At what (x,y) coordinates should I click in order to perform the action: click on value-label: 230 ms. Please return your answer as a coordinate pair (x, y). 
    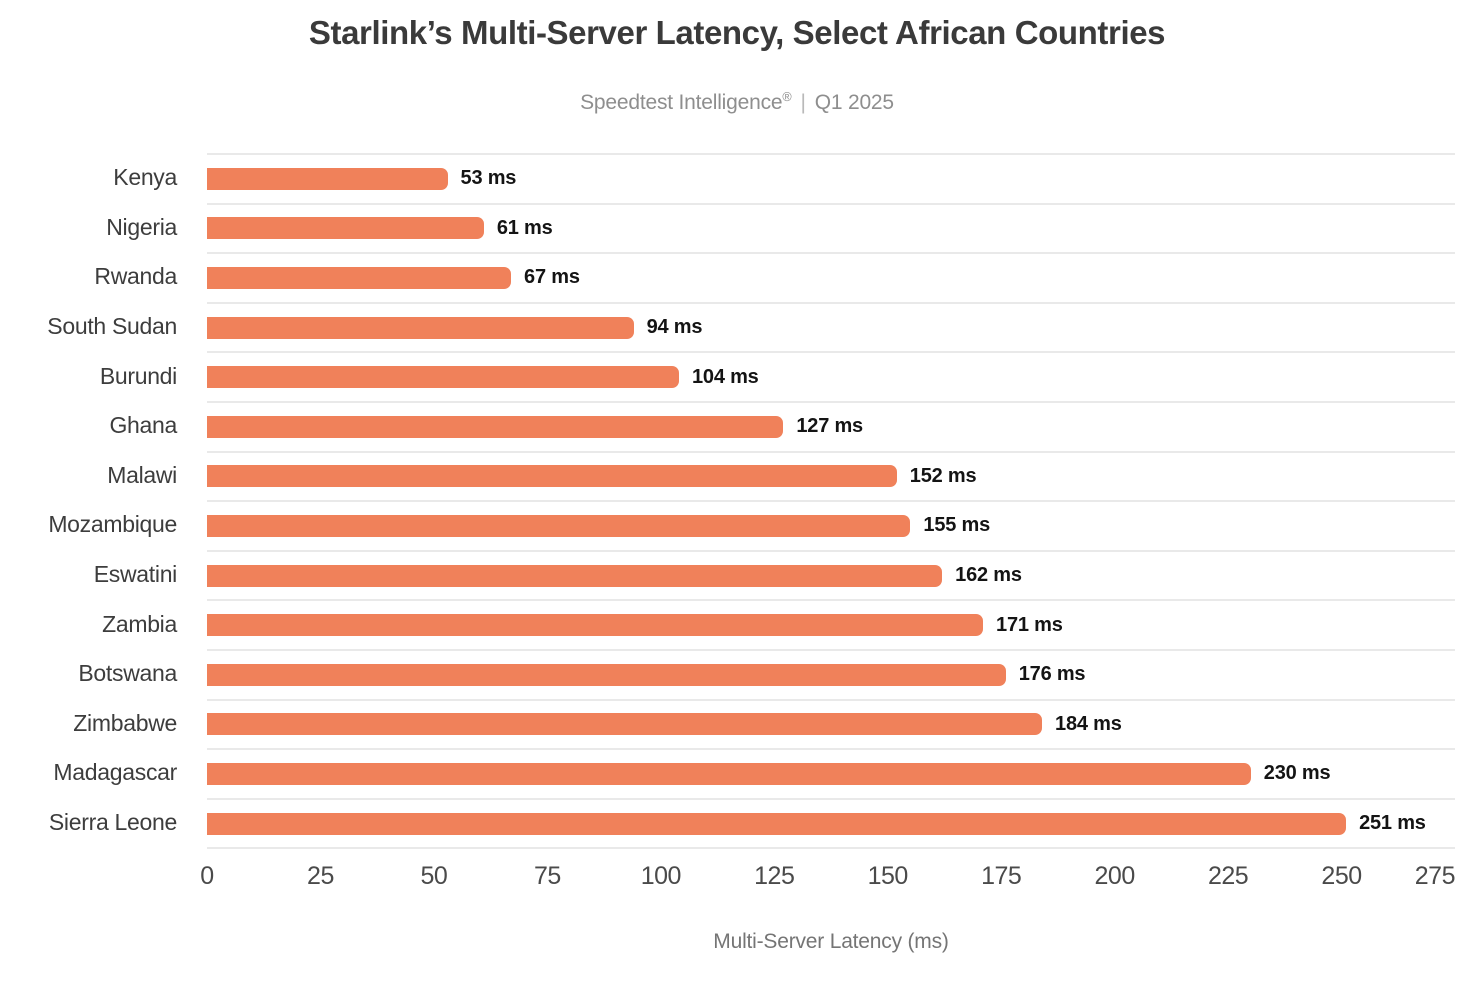
    Looking at the image, I should click on (1297, 773).